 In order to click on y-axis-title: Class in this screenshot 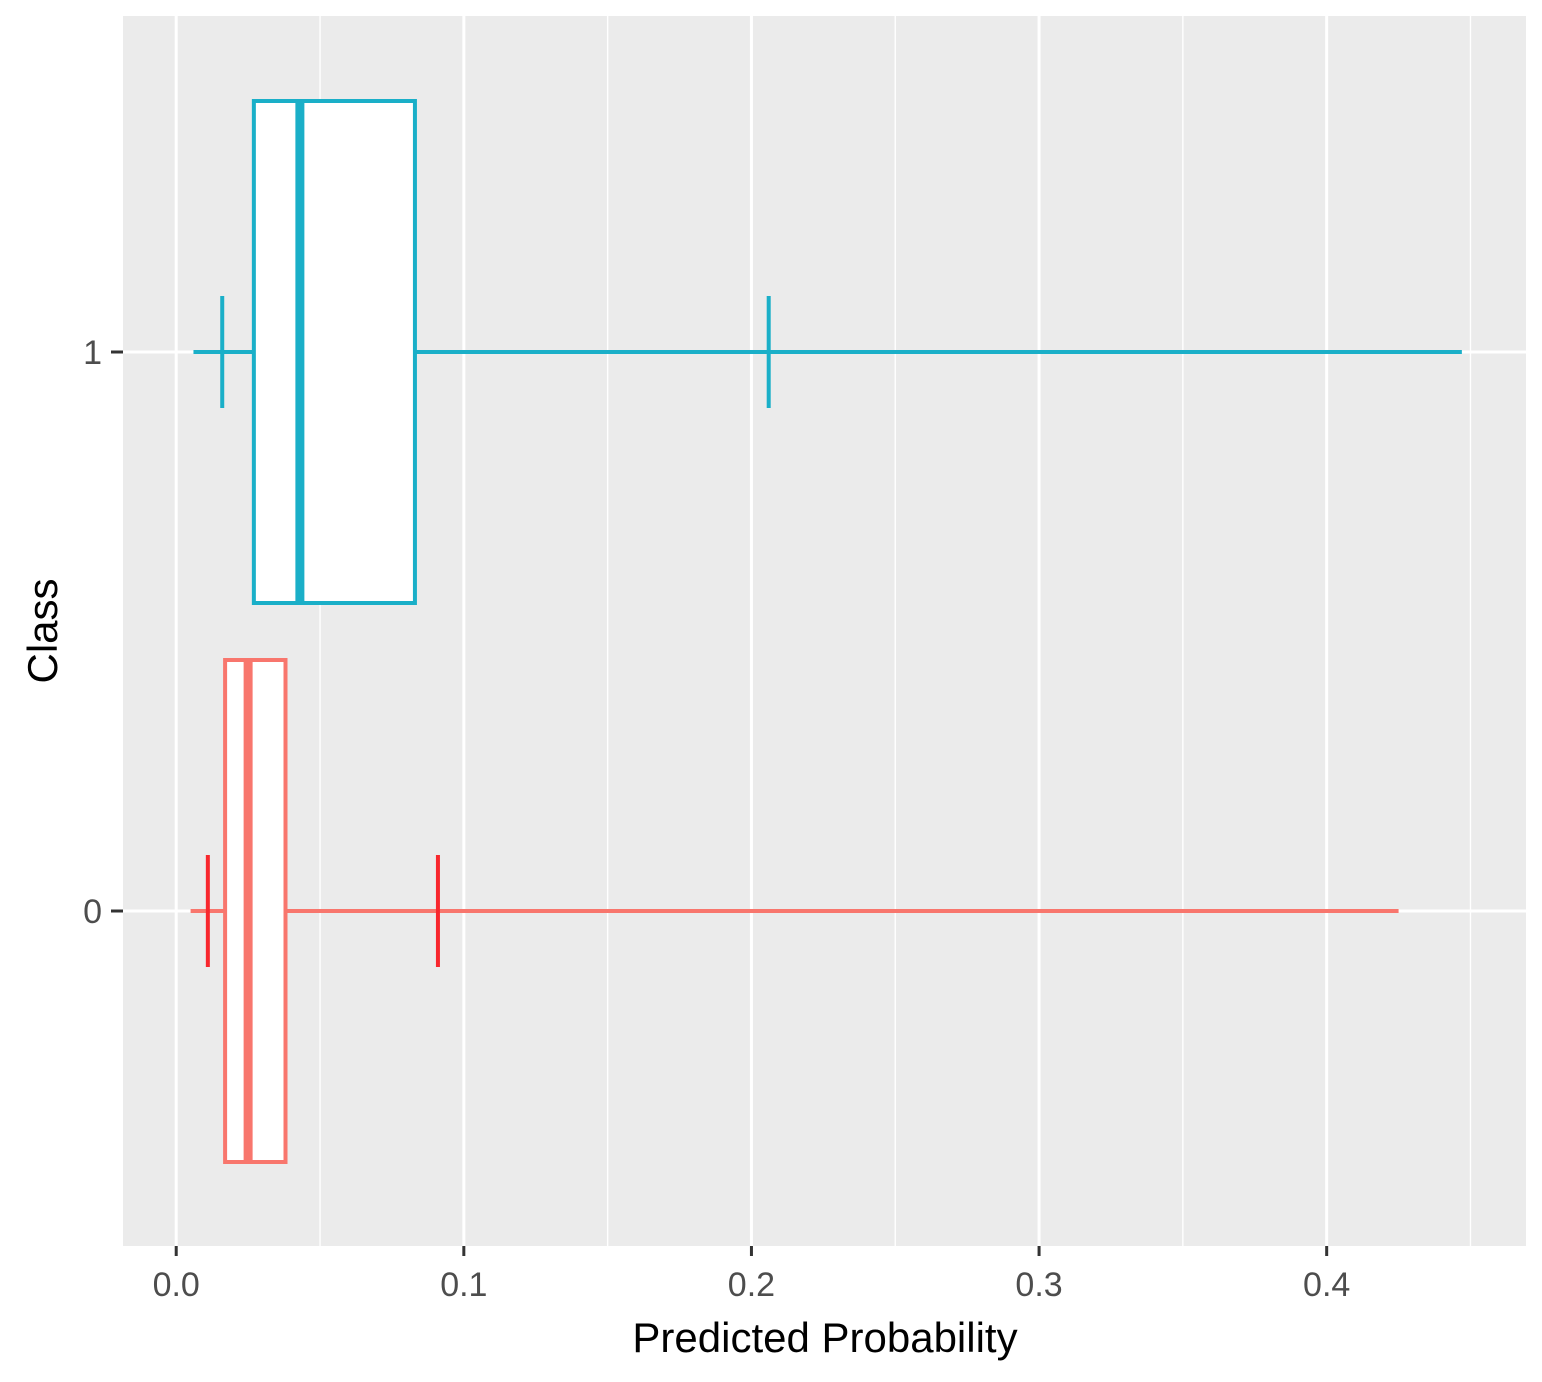, I will do `click(42, 630)`.